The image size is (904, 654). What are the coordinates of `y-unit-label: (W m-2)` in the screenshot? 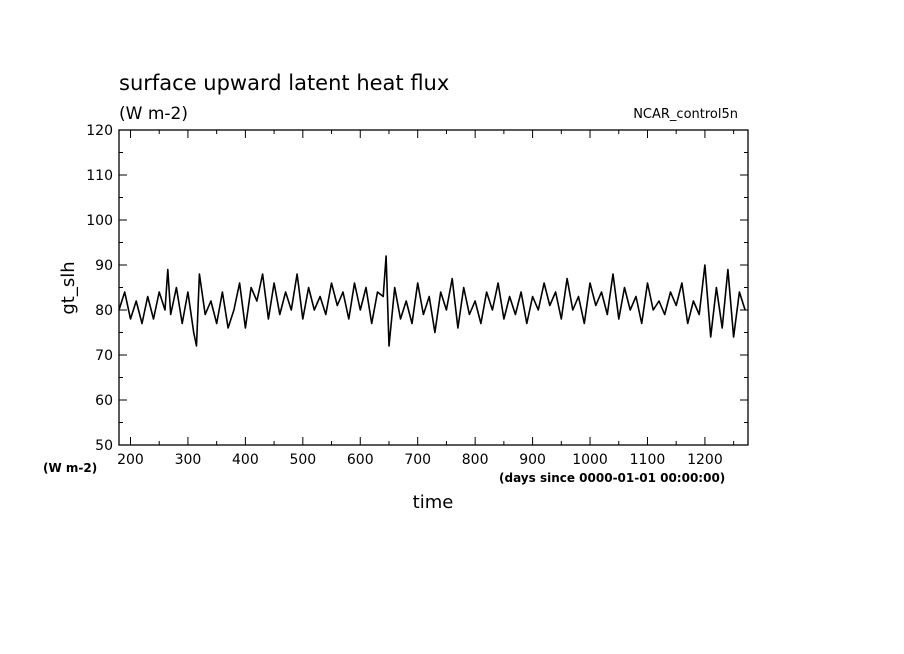 It's located at (70, 468).